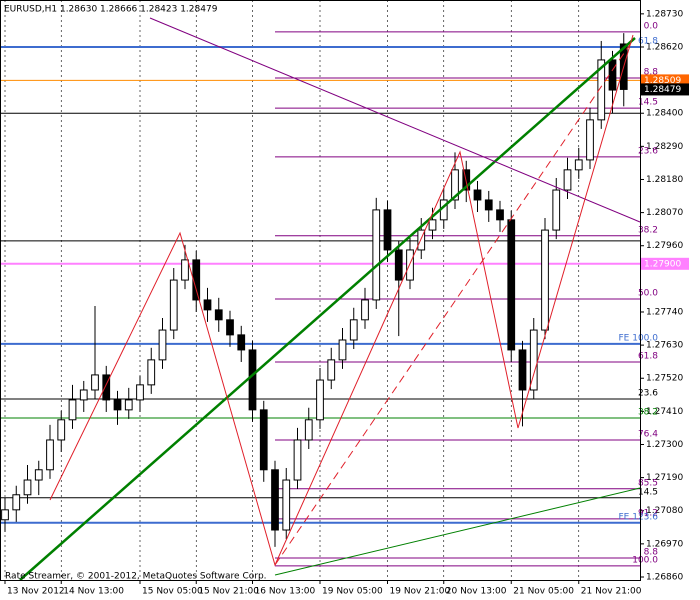  What do you see at coordinates (664, 379) in the screenshot?
I see `y-tick-label: 1.27520` at bounding box center [664, 379].